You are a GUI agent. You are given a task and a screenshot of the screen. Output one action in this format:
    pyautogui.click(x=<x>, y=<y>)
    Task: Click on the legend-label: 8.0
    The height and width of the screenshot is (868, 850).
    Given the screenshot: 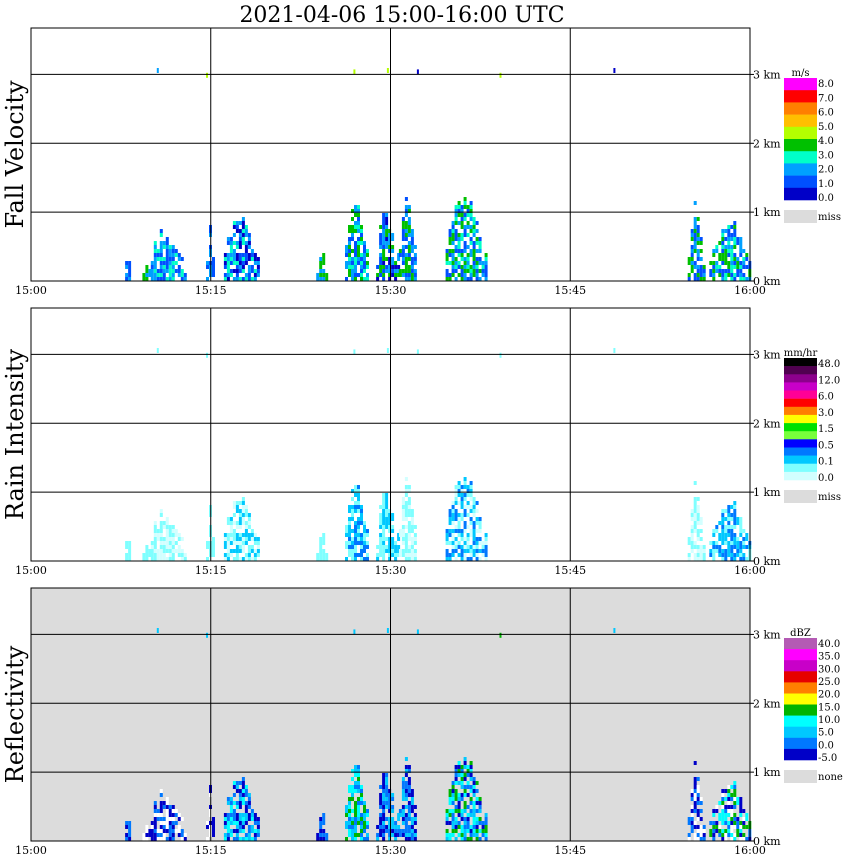 What is the action you would take?
    pyautogui.click(x=826, y=84)
    